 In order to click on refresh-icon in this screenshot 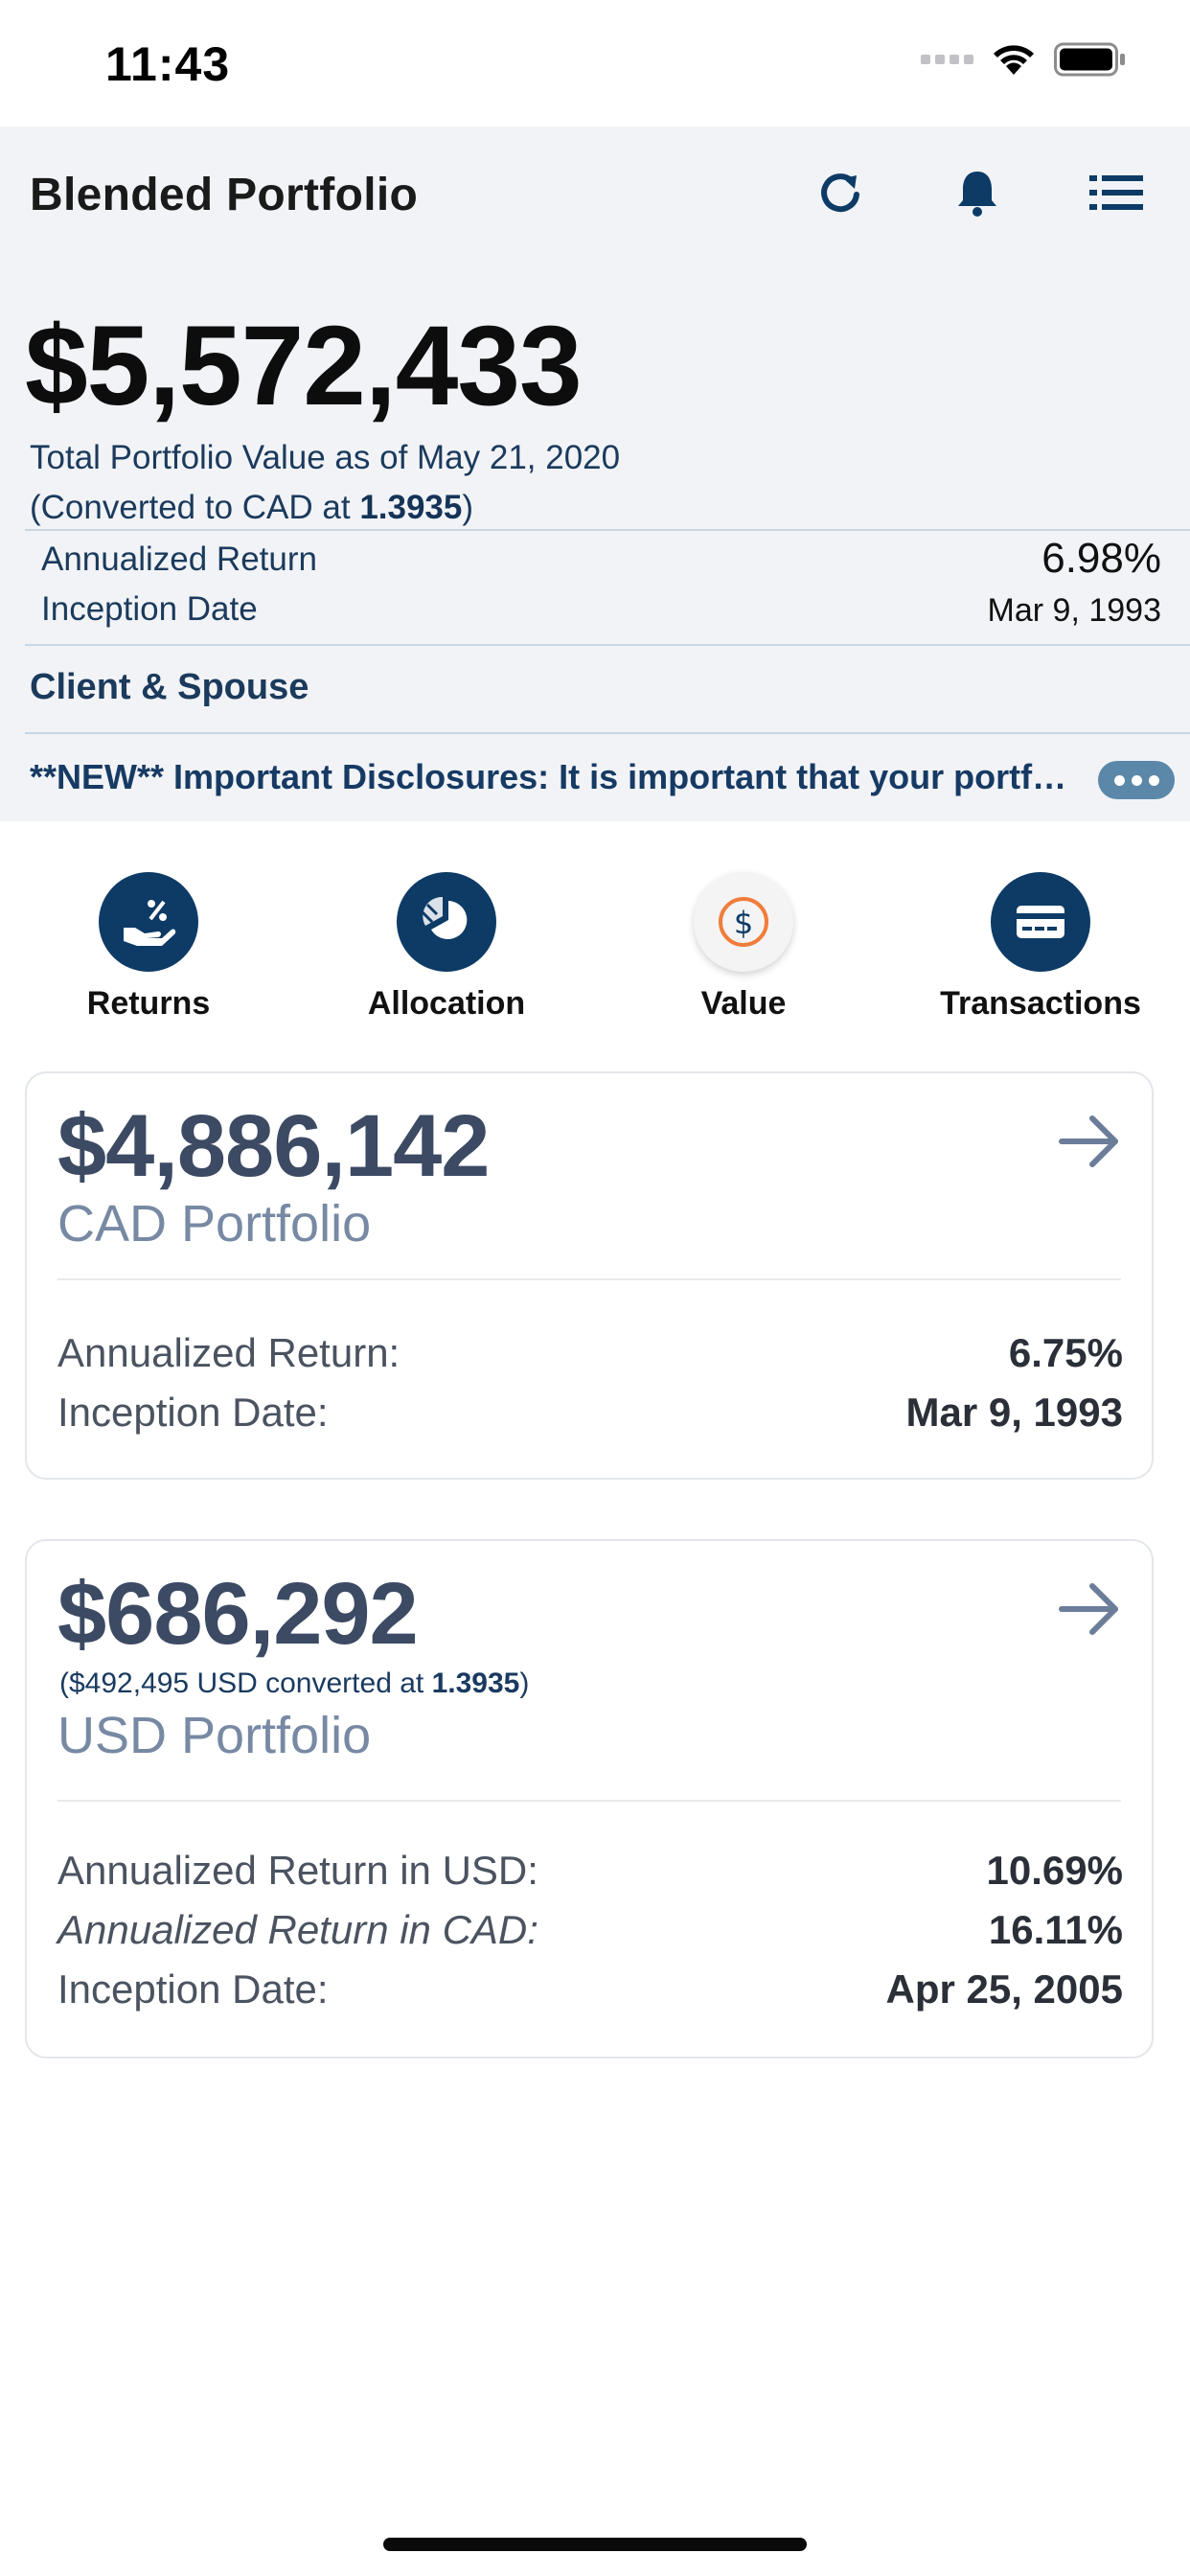, I will do `click(842, 193)`.